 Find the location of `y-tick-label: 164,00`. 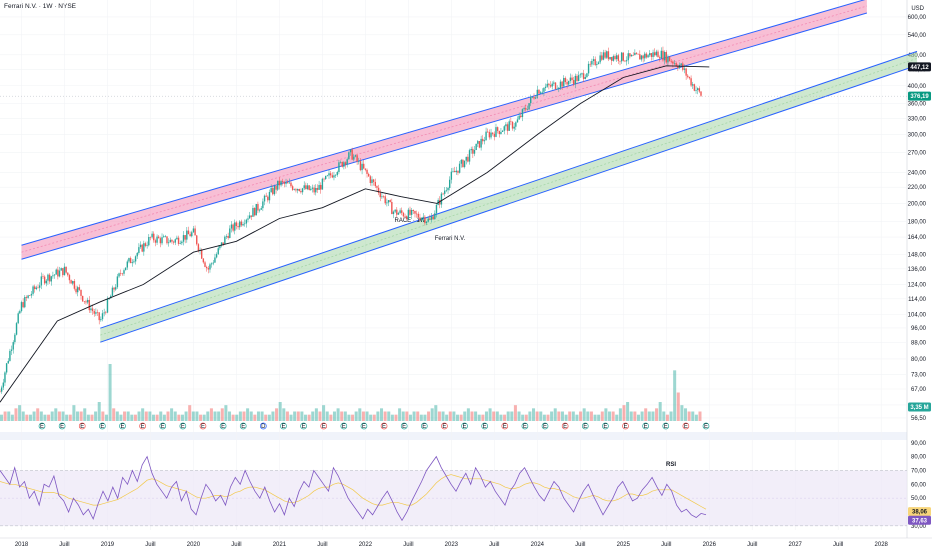

y-tick-label: 164,00 is located at coordinates (917, 238).